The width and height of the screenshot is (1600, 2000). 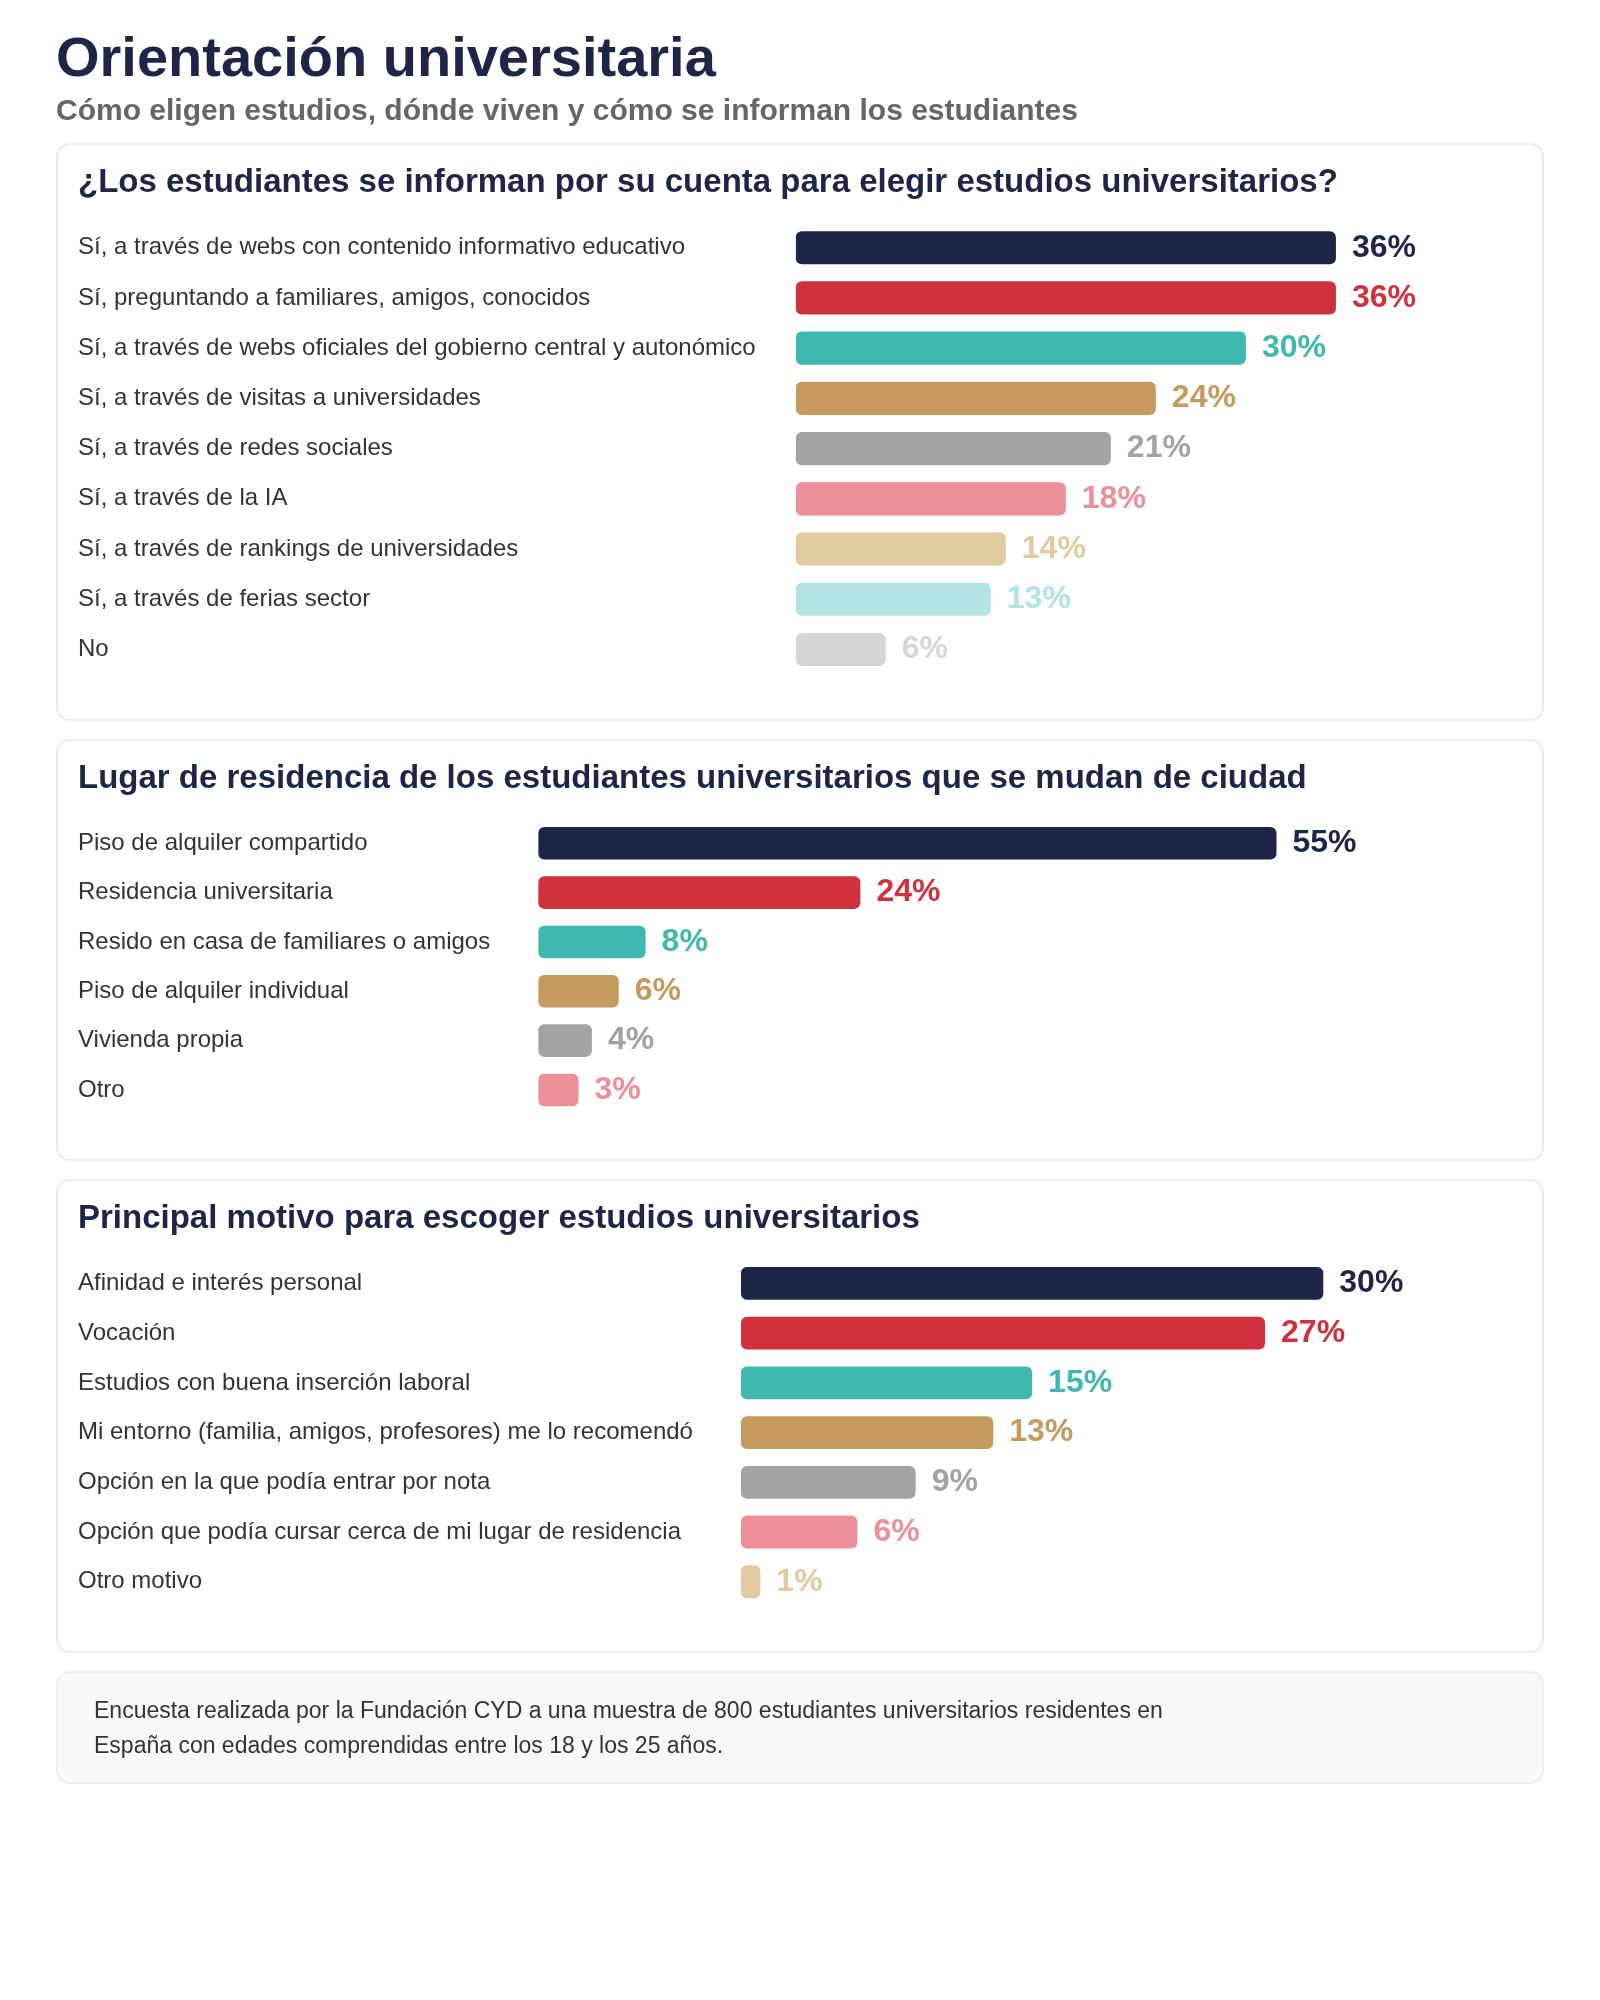 I want to click on text: Orientación universitaria, so click(x=387, y=56).